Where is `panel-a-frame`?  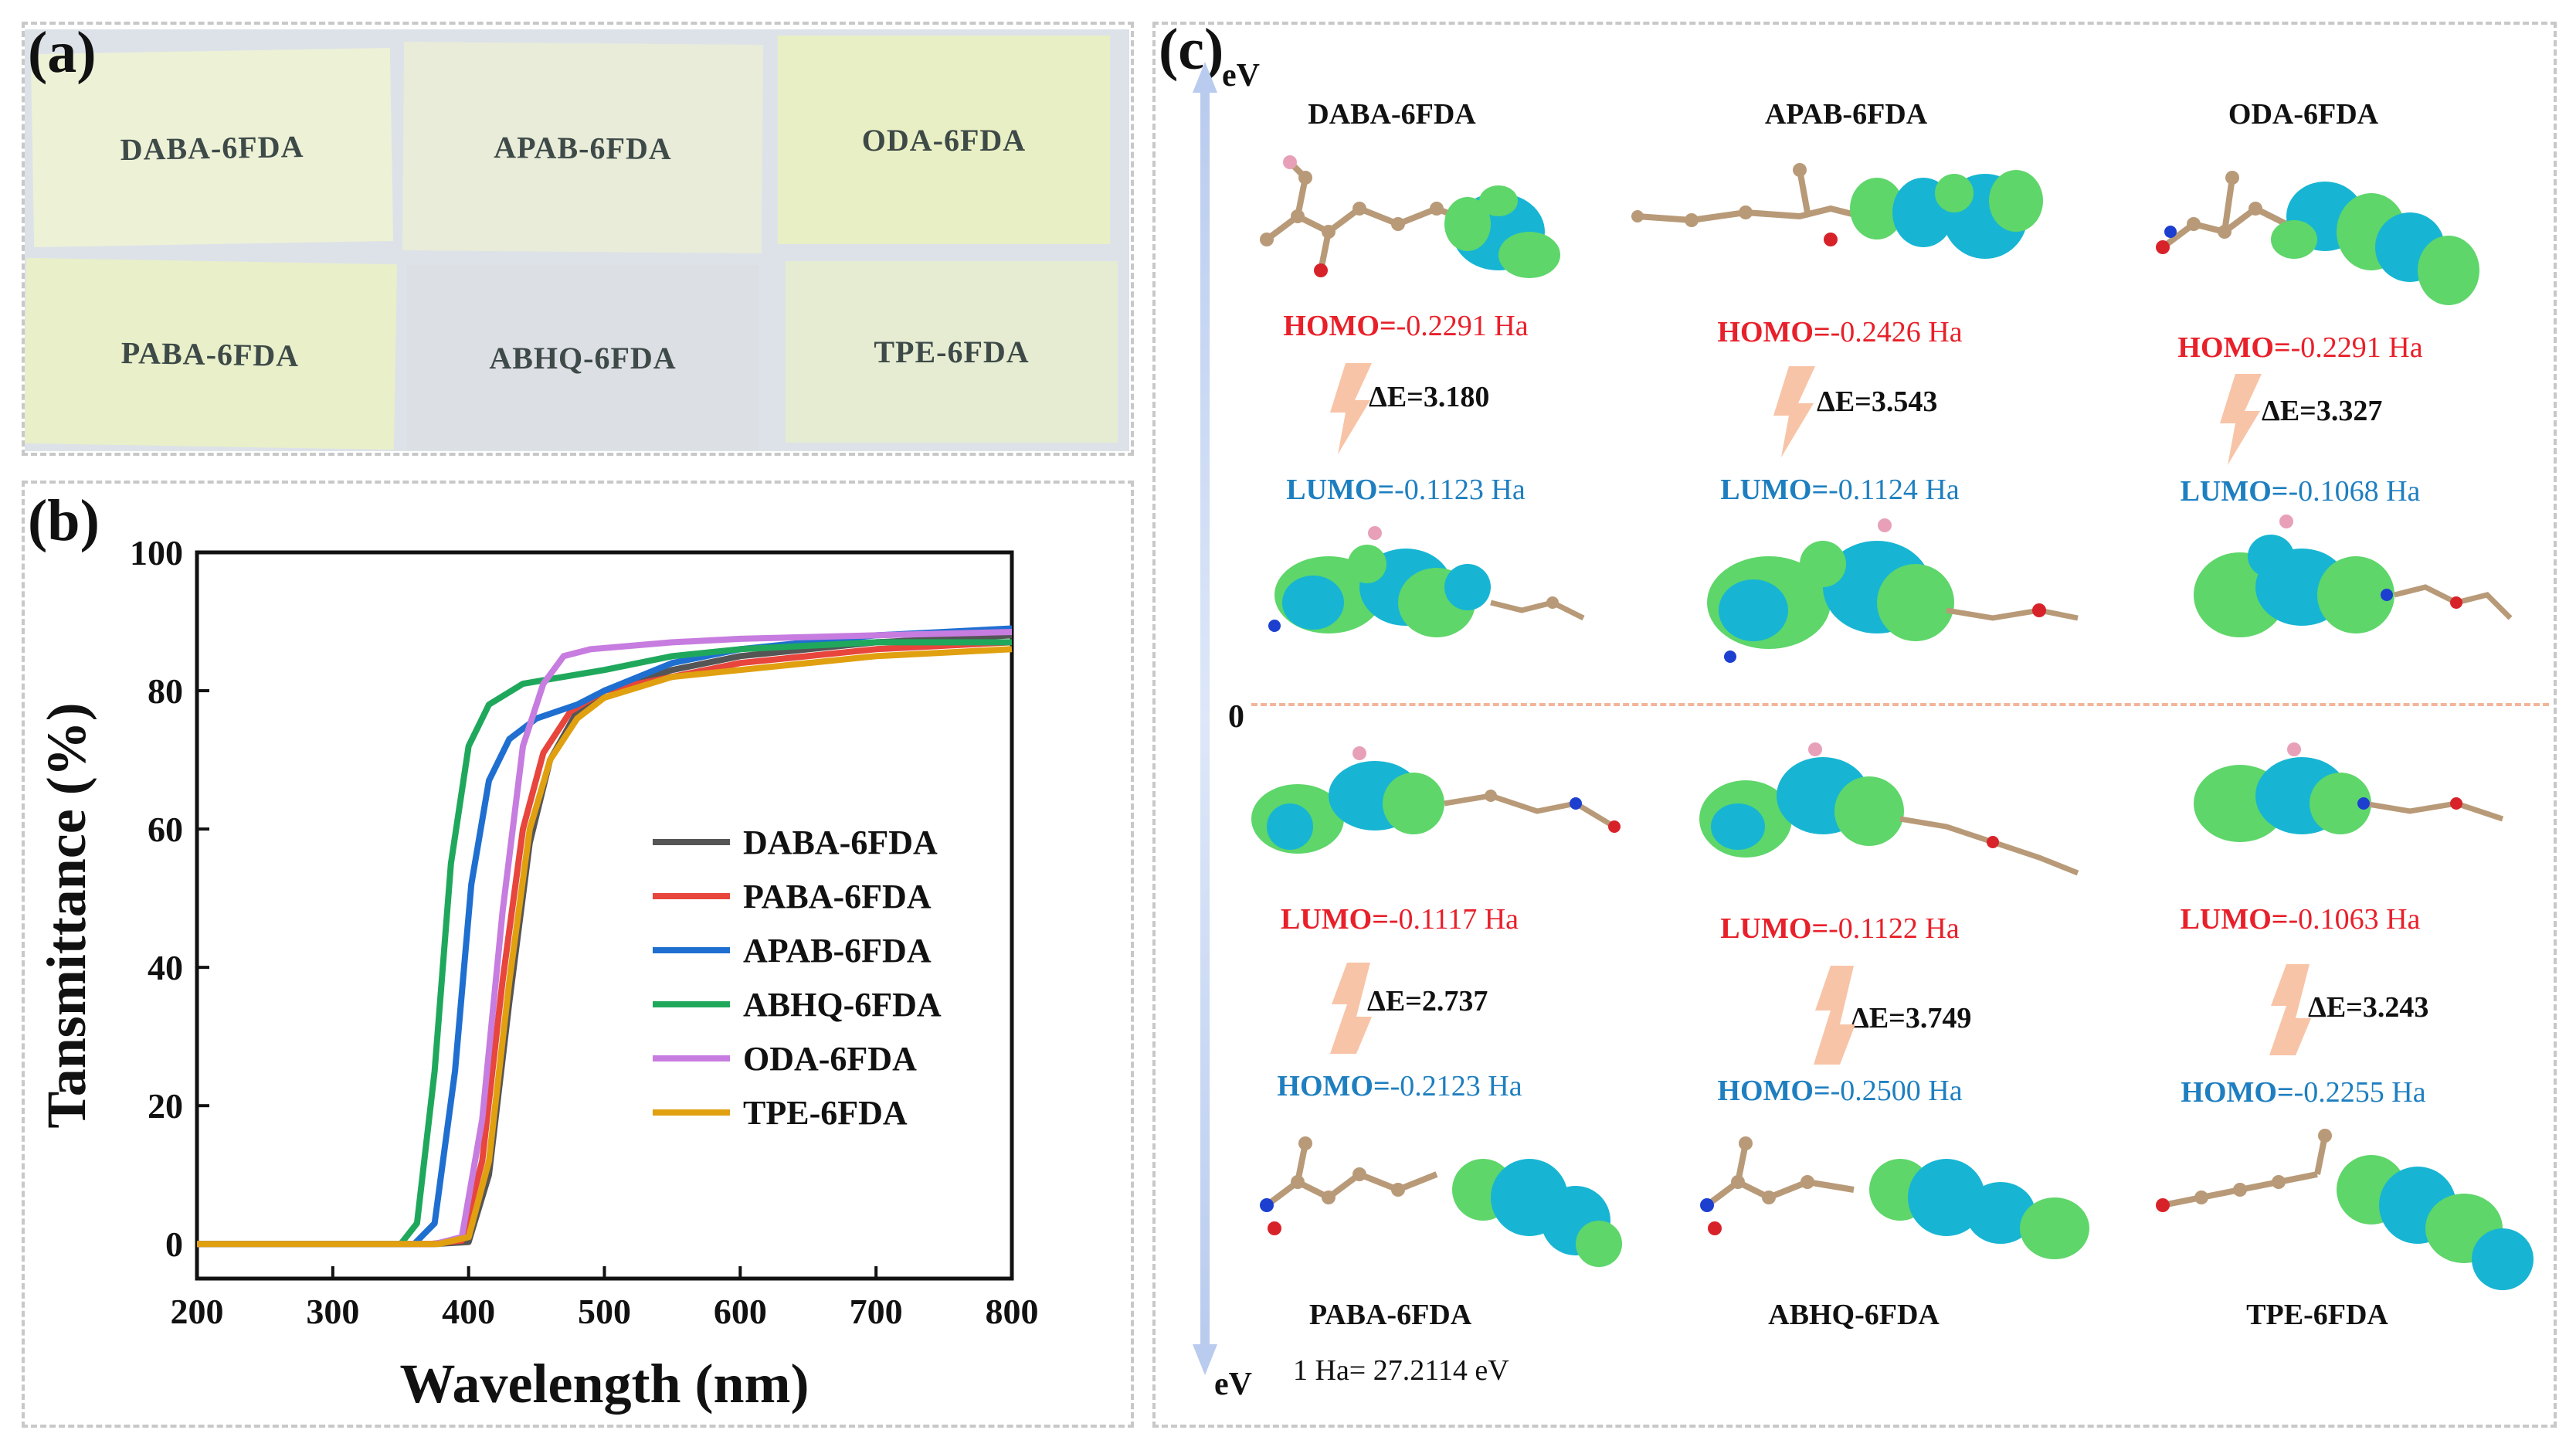
panel-a-frame is located at coordinates (578, 239).